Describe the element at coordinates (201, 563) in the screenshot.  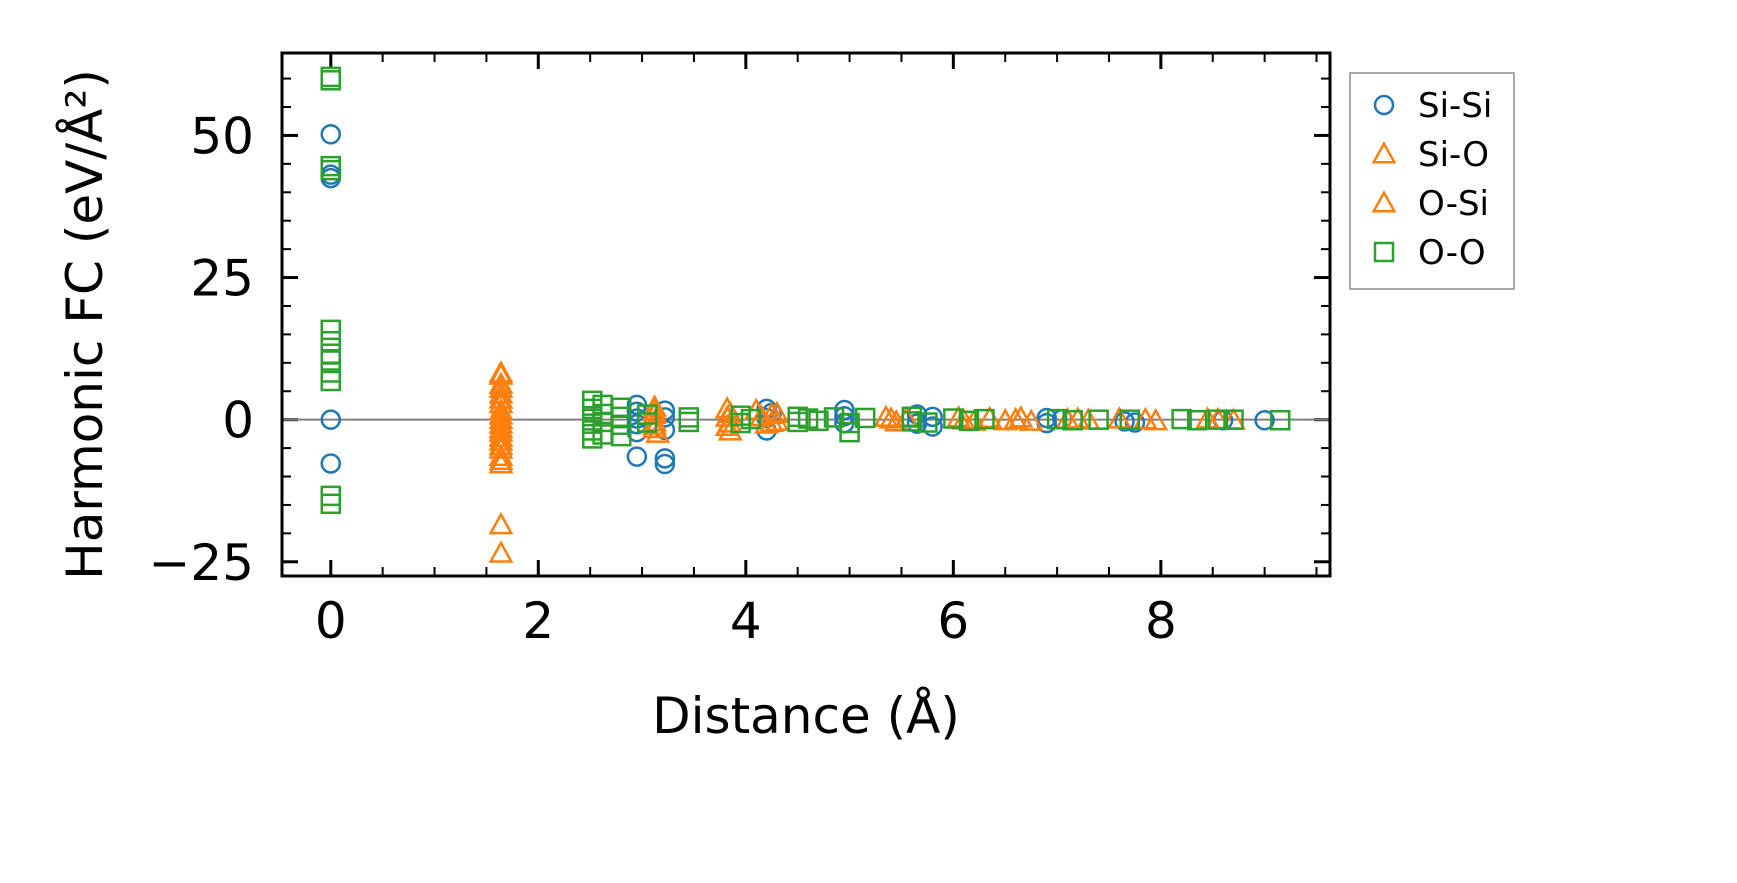
I see `y-tick-label: −25` at that location.